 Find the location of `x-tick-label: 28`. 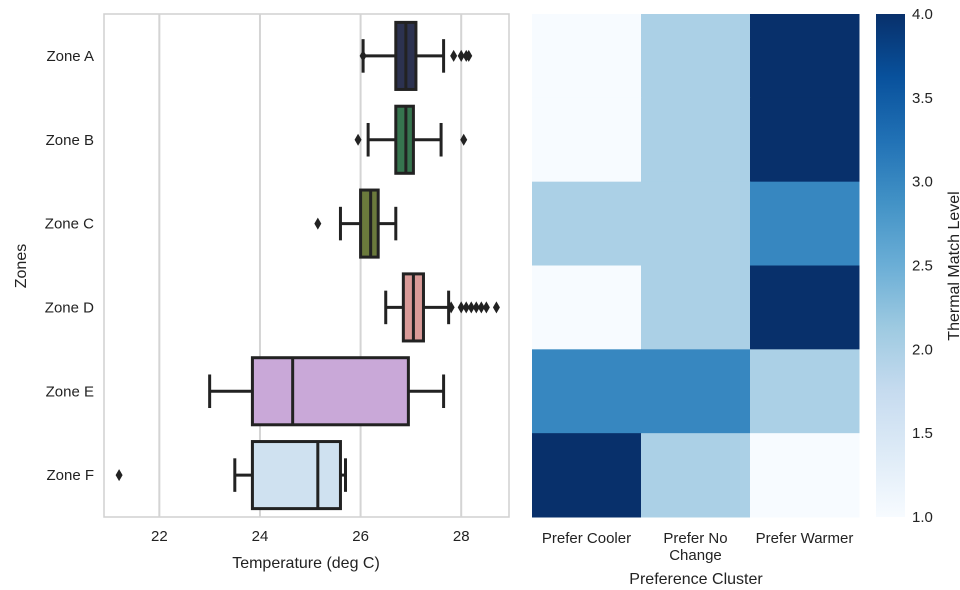

x-tick-label: 28 is located at coordinates (461, 536).